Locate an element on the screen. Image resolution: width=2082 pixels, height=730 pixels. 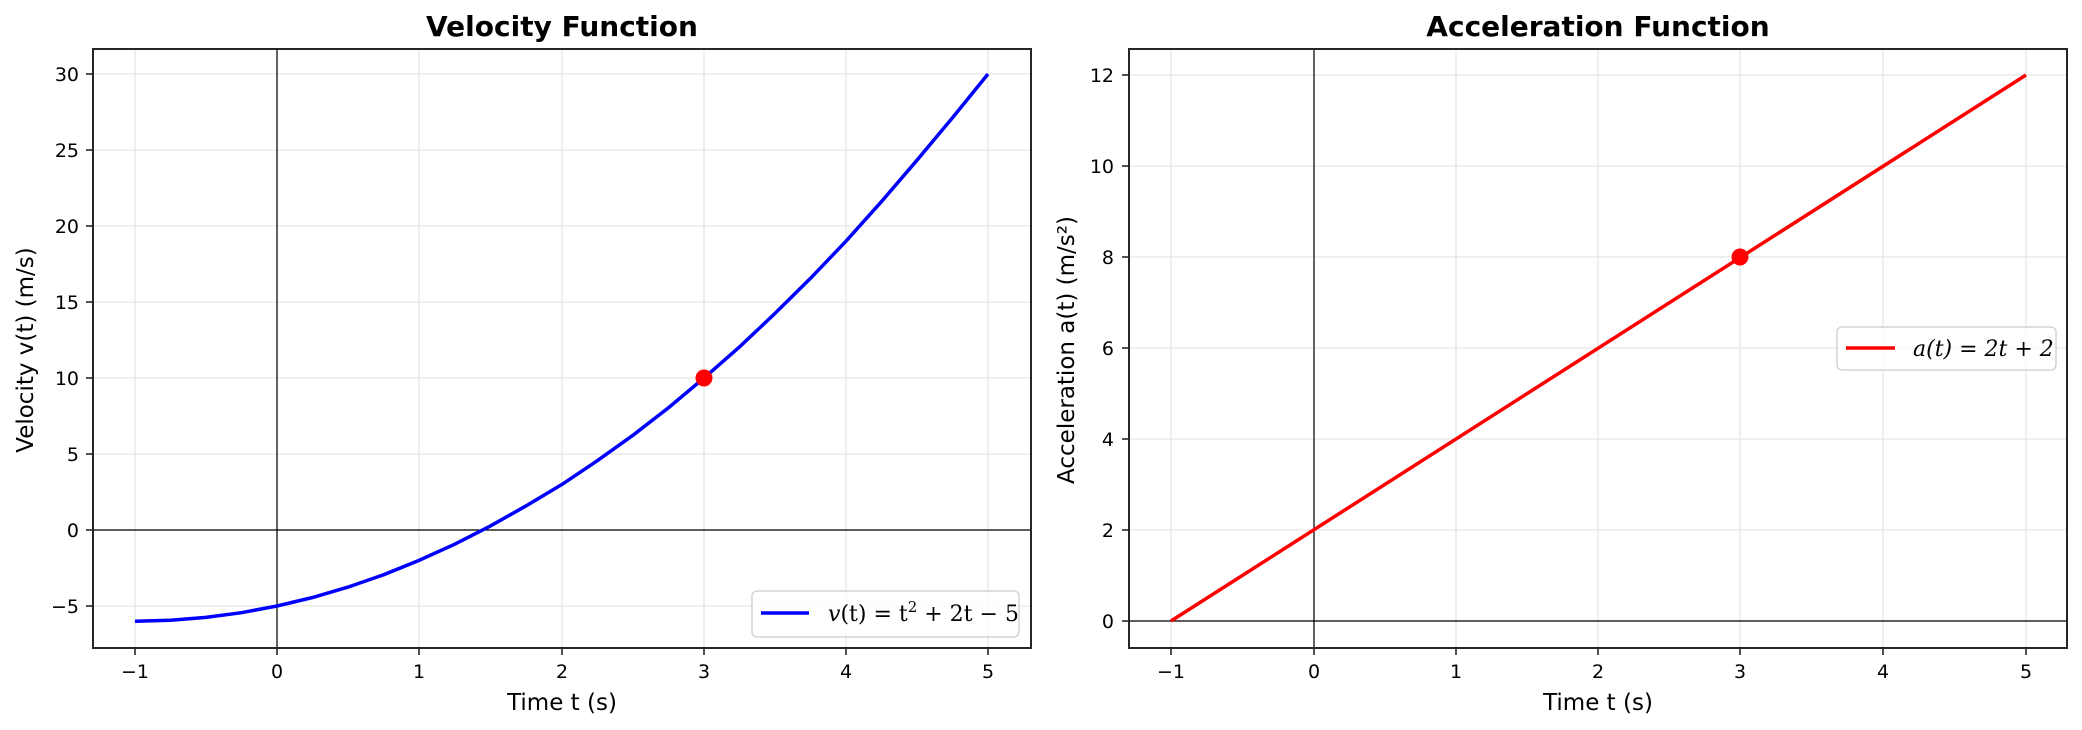
velocity-chart-title: Velocity Function is located at coordinates (562, 26).